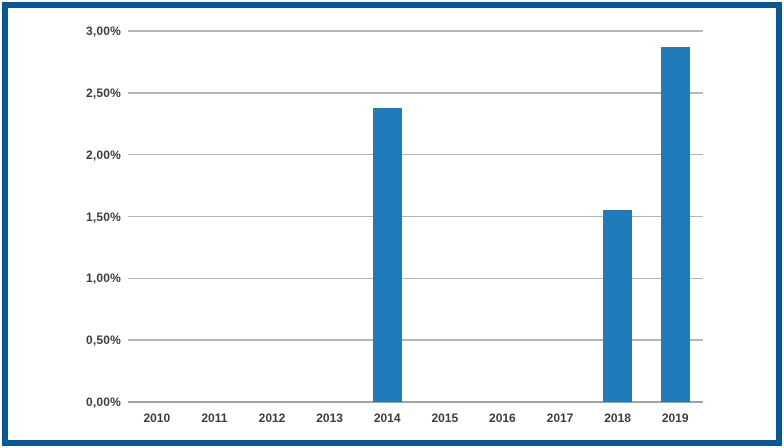 The image size is (784, 448). What do you see at coordinates (103, 154) in the screenshot?
I see `y-tick-label: 2,00%` at bounding box center [103, 154].